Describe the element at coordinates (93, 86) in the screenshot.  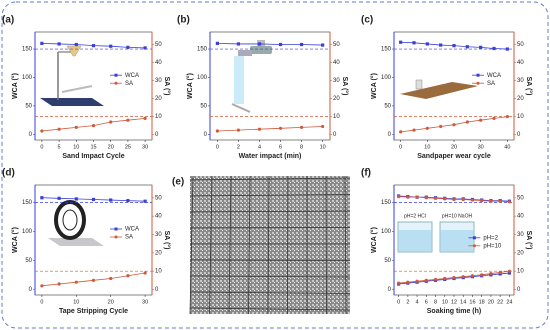
I see `plot-frame` at that location.